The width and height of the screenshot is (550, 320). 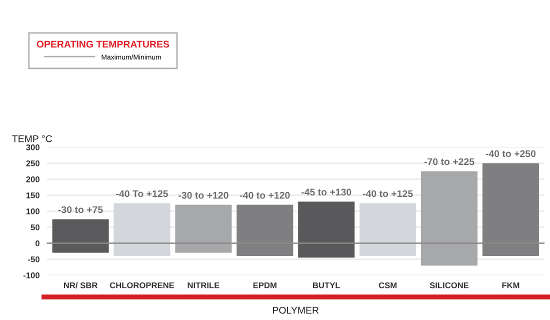 What do you see at coordinates (32, 138) in the screenshot?
I see `y-axis-title: TEMP °C` at bounding box center [32, 138].